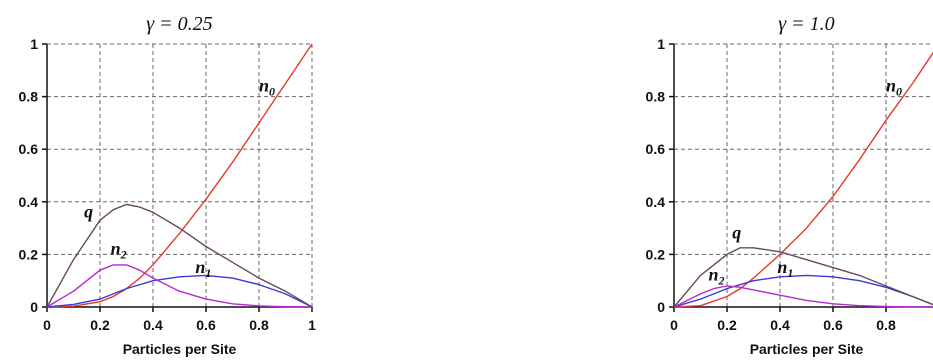 Image resolution: width=933 pixels, height=360 pixels. I want to click on chart-title: γ = 1.0, so click(806, 24).